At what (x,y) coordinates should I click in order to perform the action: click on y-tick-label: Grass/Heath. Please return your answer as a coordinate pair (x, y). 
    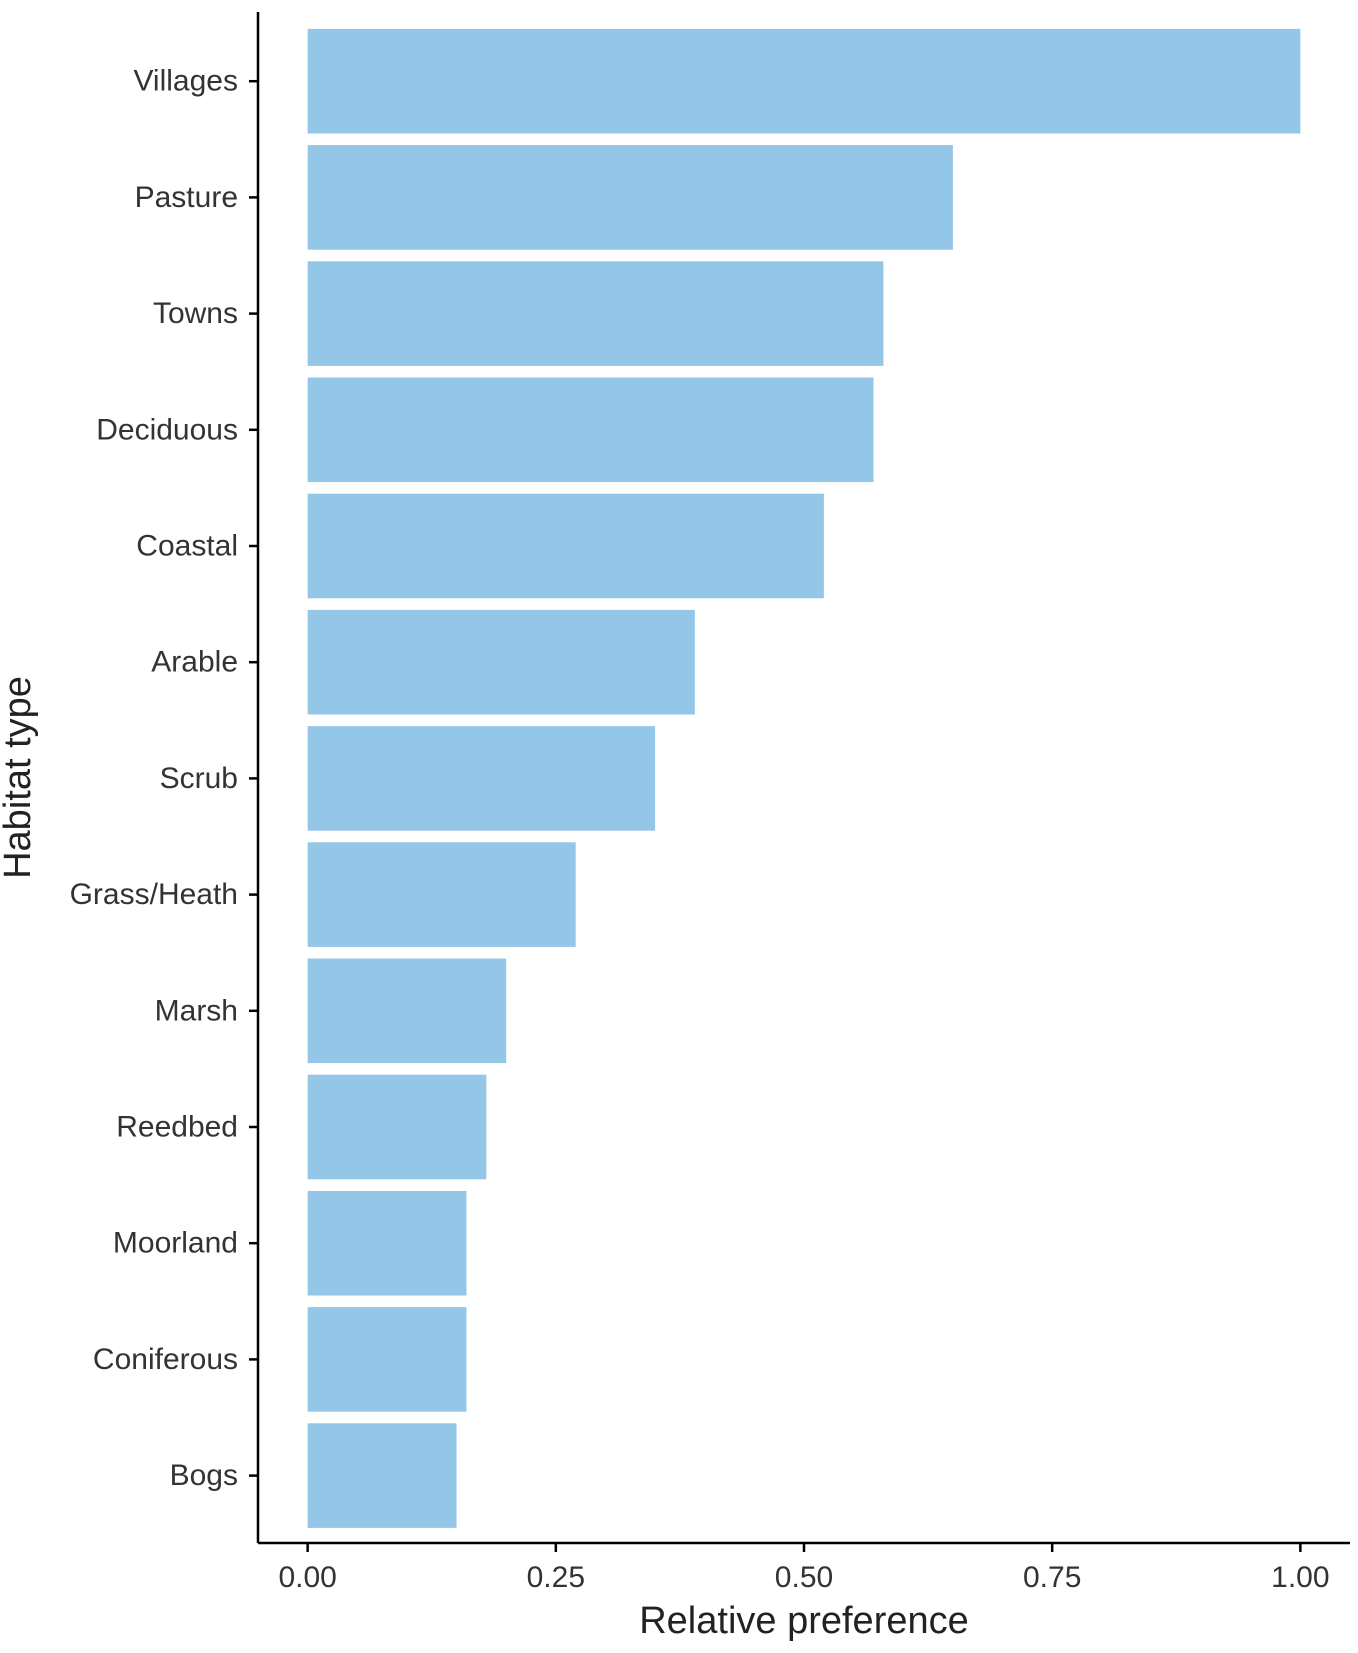
    Looking at the image, I should click on (154, 894).